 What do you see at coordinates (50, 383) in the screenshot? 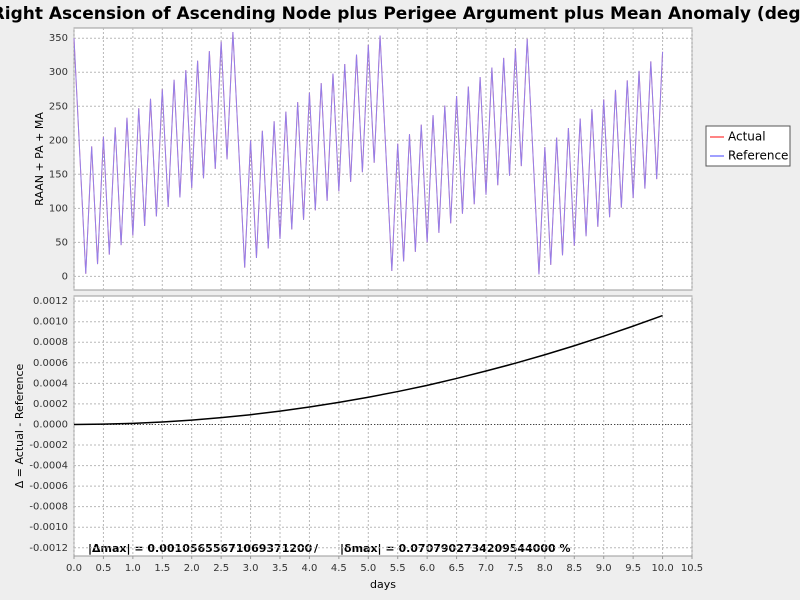
I see `y-tick-label: 0.0004` at bounding box center [50, 383].